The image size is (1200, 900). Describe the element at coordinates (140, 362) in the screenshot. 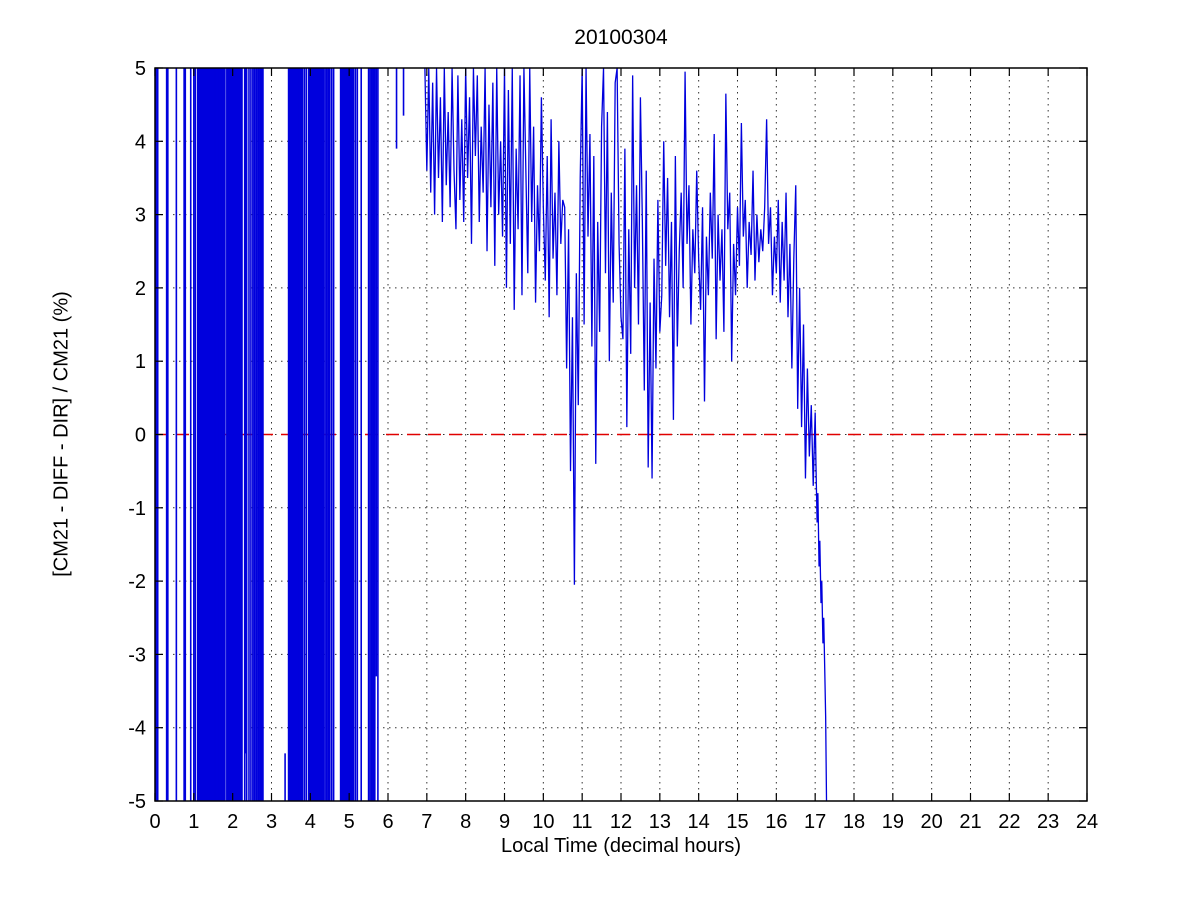

I see `y-tick-label: 1` at that location.